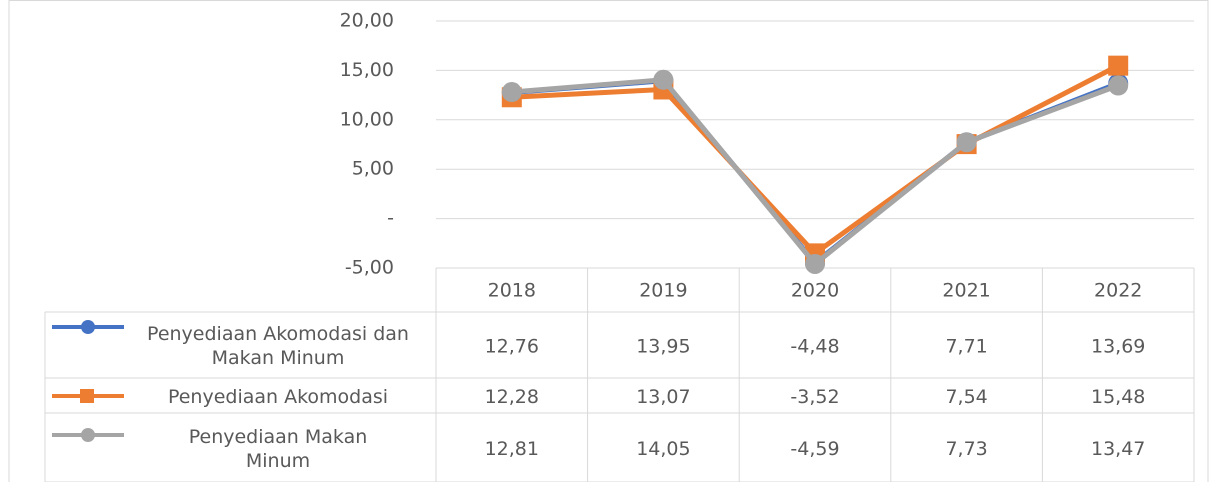  I want to click on table-value: 13,95, so click(663, 347).